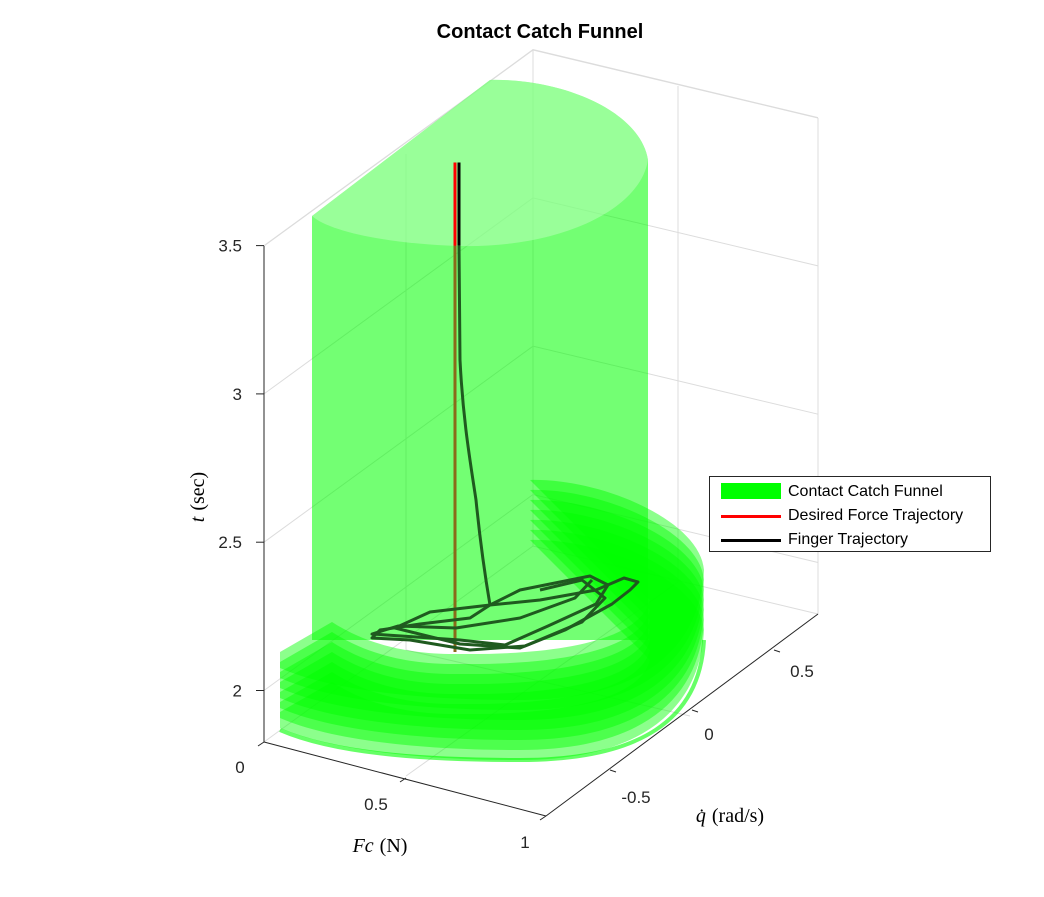  I want to click on y-axis-line, so click(682, 715).